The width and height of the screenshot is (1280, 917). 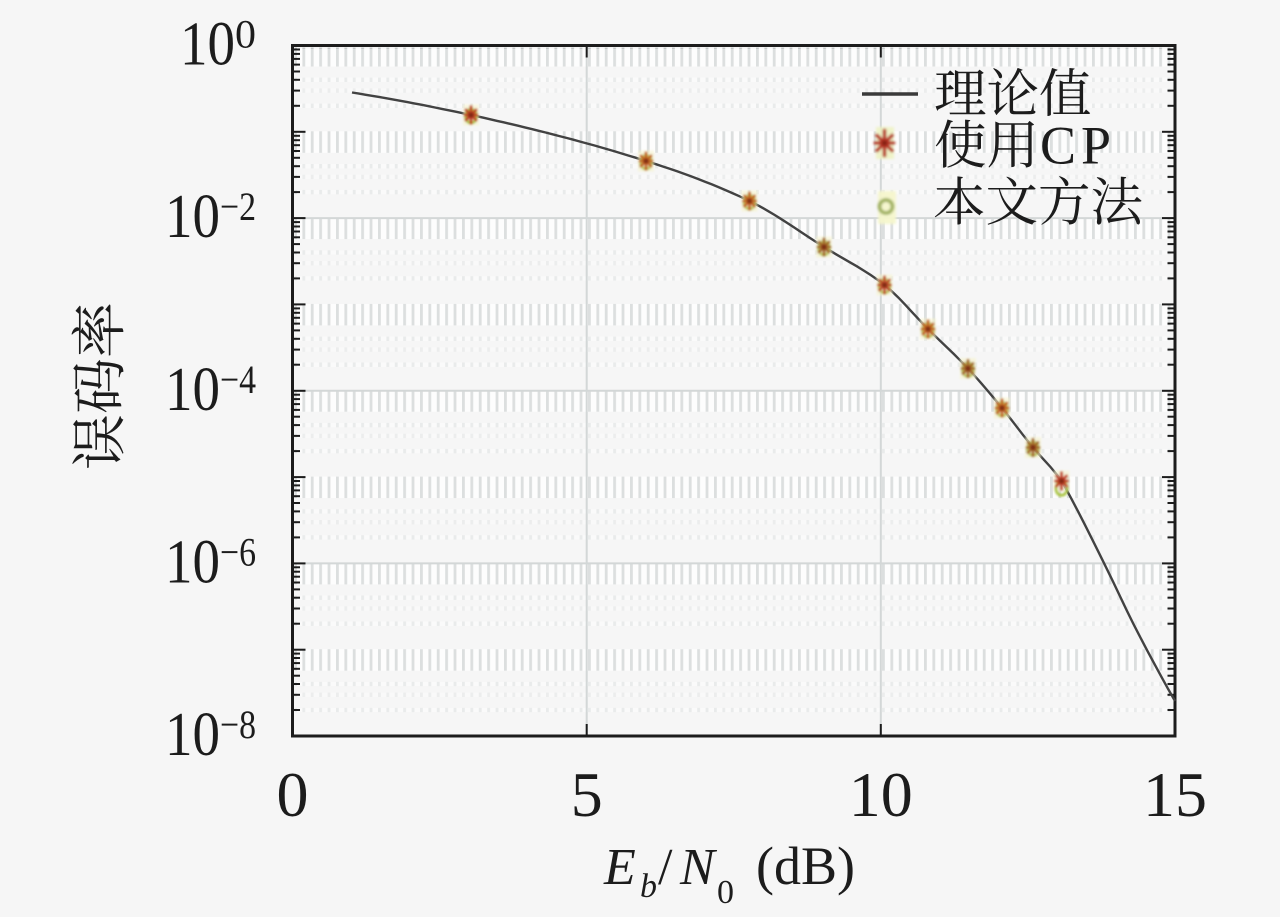 I want to click on svg-text: E, so click(x=619, y=867).